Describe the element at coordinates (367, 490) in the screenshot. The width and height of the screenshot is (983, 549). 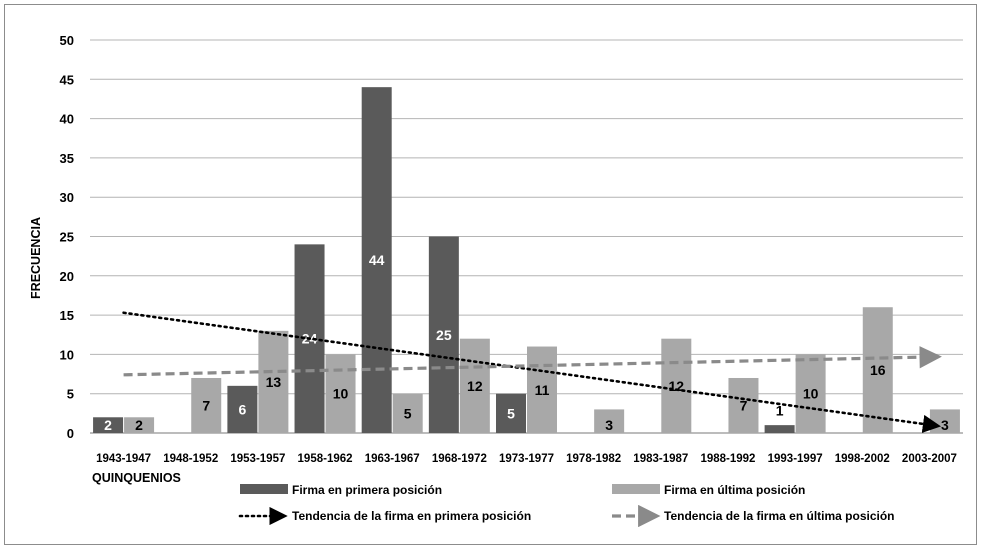
I see `legend-label: Firma en primera posición` at that location.